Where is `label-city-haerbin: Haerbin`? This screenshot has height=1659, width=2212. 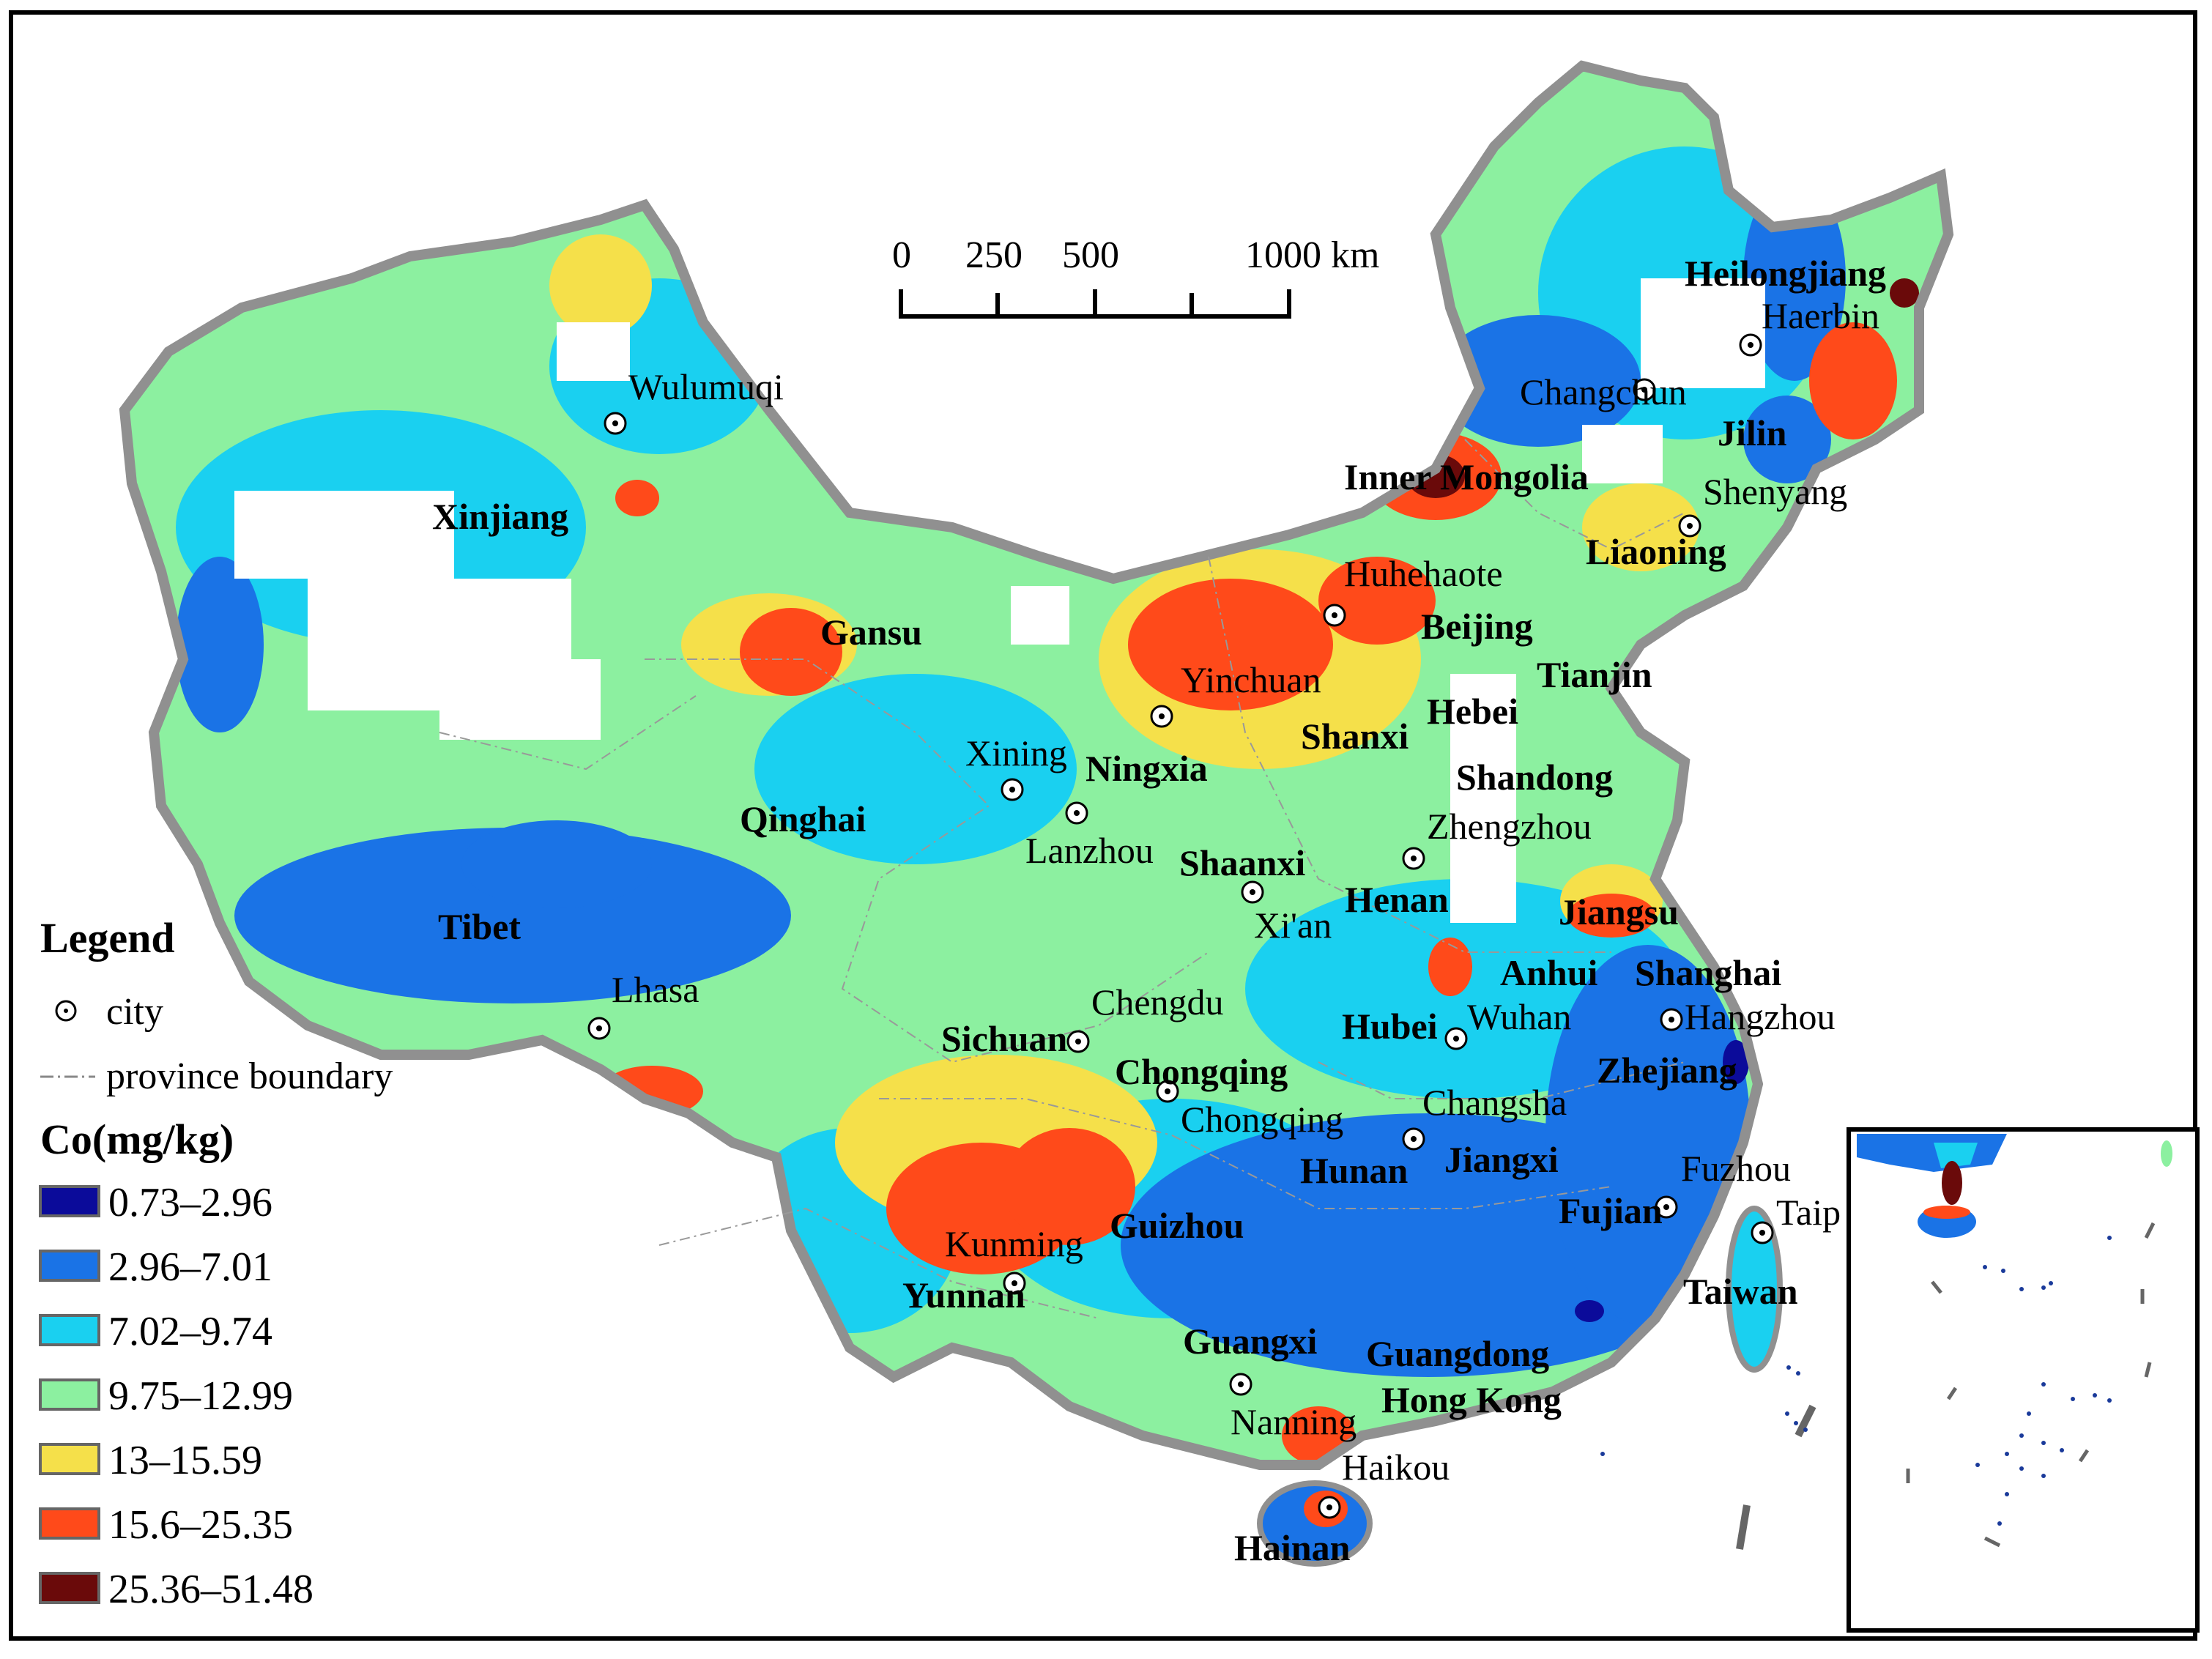 label-city-haerbin: Haerbin is located at coordinates (1820, 315).